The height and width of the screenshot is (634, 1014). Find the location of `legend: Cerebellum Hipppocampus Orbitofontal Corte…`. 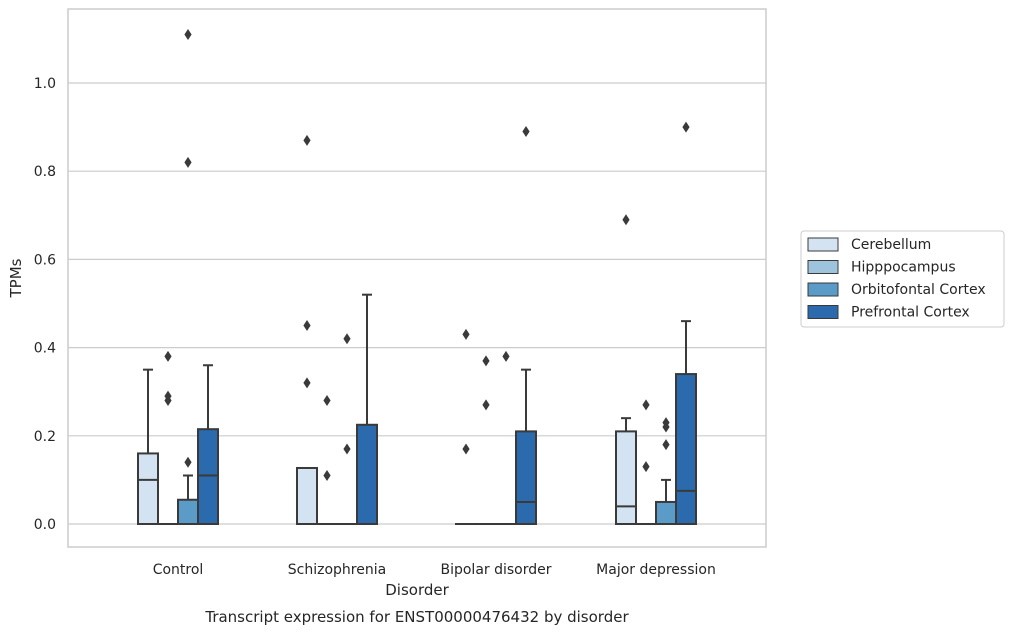

legend: Cerebellum Hipppocampus Orbitofontal Corte… is located at coordinates (902, 279).